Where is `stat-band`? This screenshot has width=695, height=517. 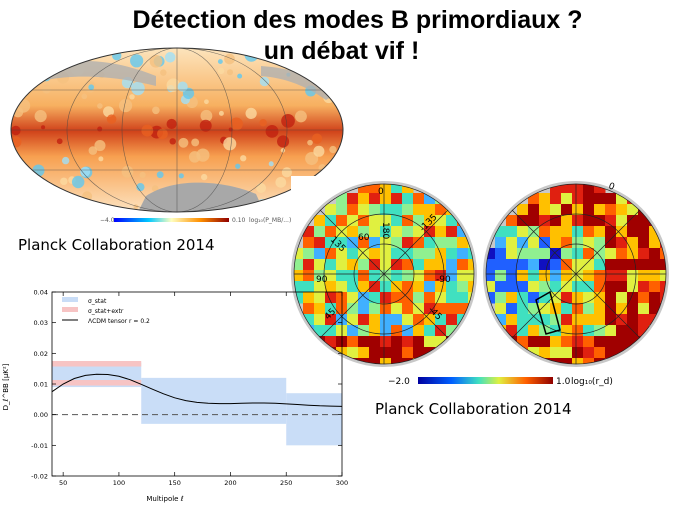 stat-band is located at coordinates (314, 419).